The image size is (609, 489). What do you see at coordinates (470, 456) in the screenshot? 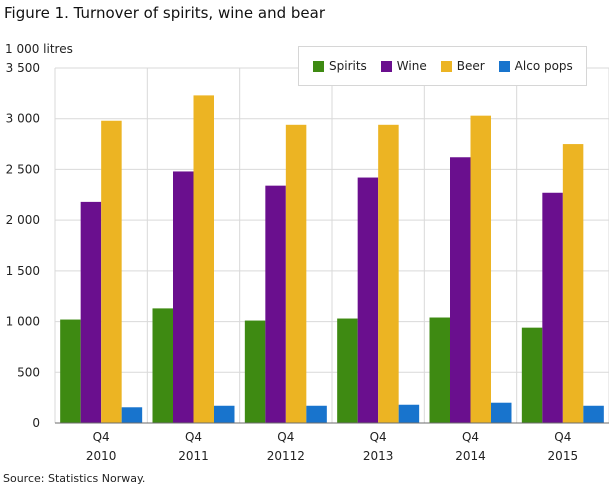
I see `x-tick-label-year: 2014` at bounding box center [470, 456].